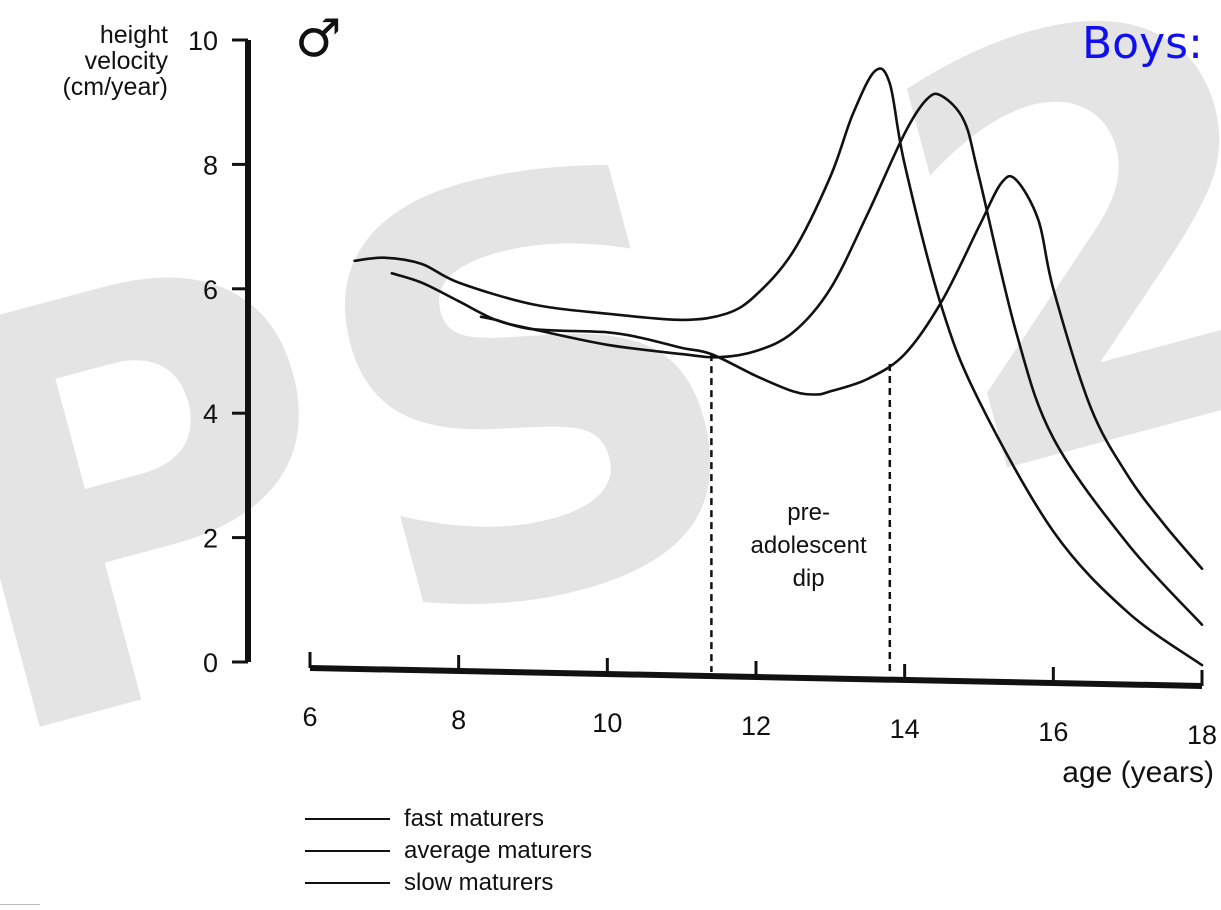  I want to click on x-tick-label: 10, so click(607, 723).